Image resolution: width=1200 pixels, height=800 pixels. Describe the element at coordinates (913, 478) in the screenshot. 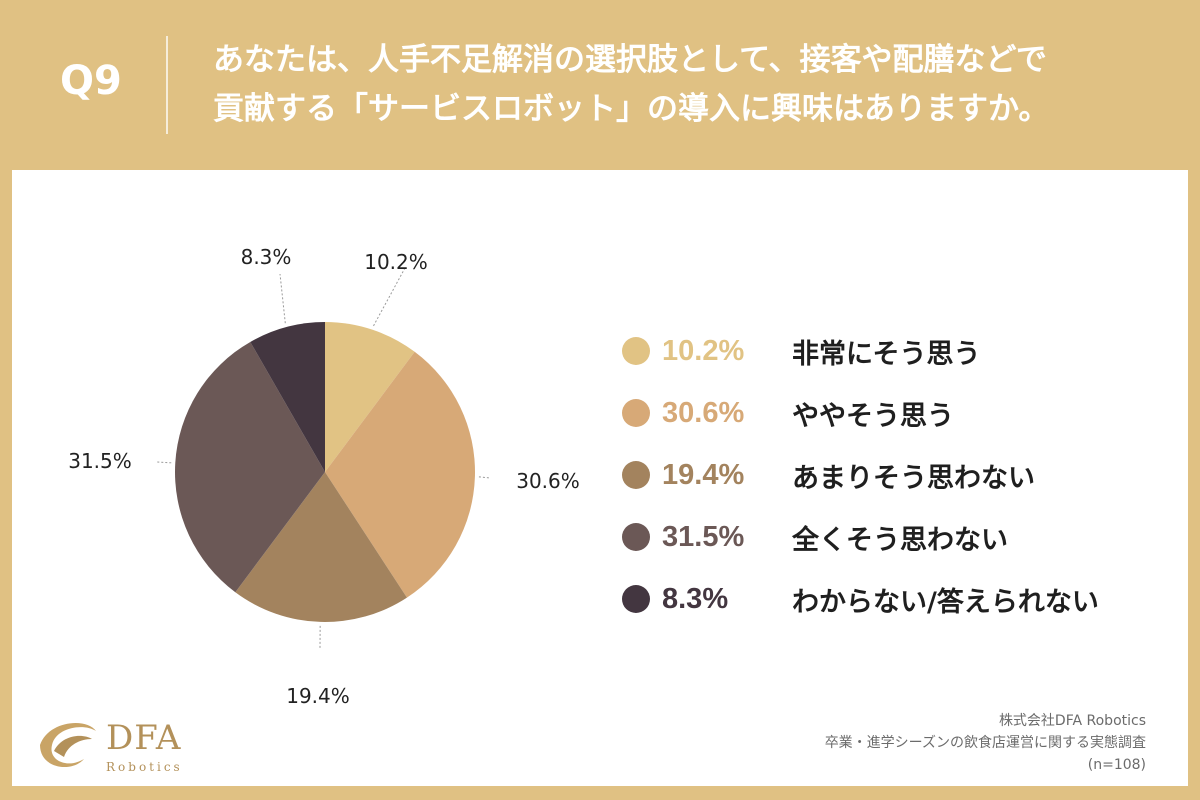

I see `legend-label: あまりそう思わない` at that location.